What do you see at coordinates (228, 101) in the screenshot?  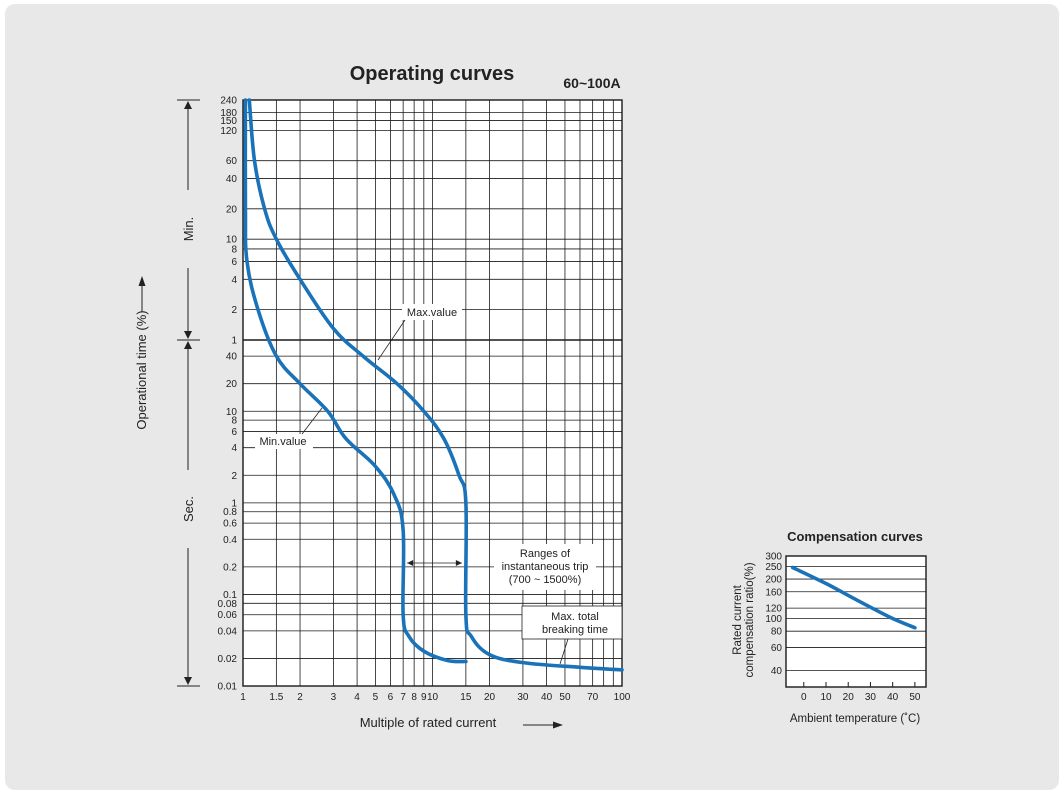 I see `y-tick-label: 240` at bounding box center [228, 101].